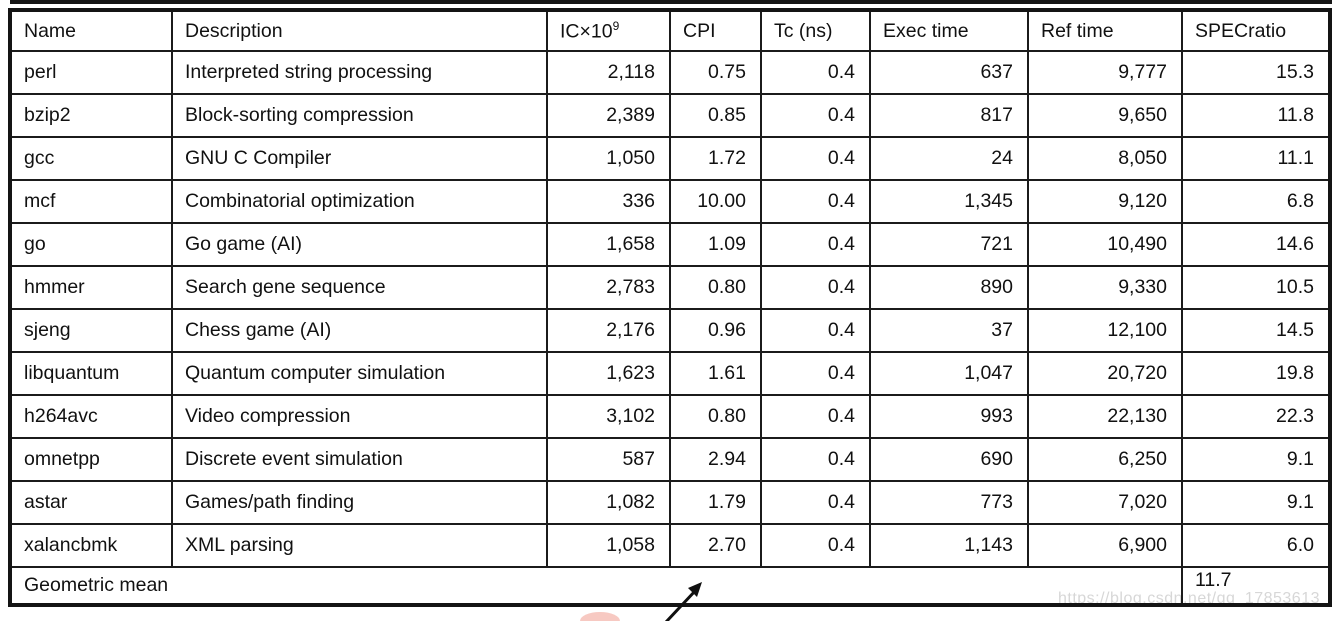 The width and height of the screenshot is (1332, 621). I want to click on cpi-cell: 2.94, so click(715, 459).